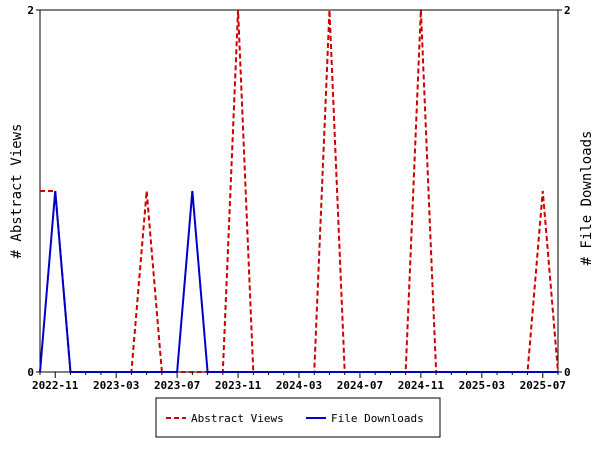 The width and height of the screenshot is (600, 450). Describe the element at coordinates (482, 385) in the screenshot. I see `x-tick-label: 2025-03` at that location.